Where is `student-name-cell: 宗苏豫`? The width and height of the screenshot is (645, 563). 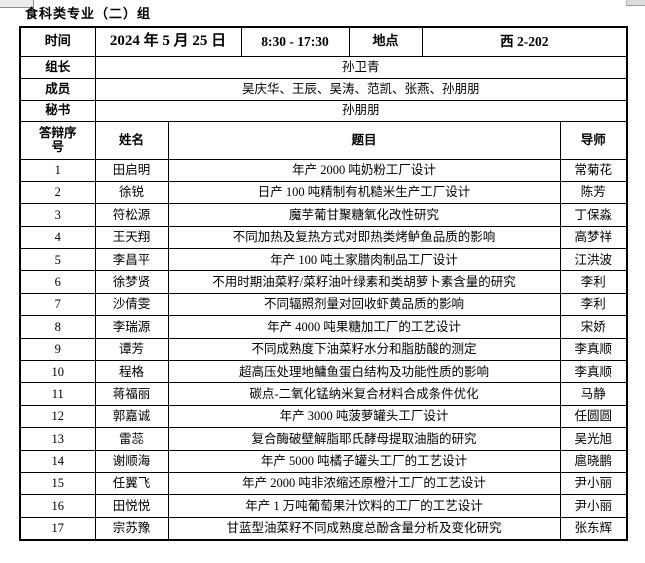
student-name-cell: 宗苏豫 is located at coordinates (131, 528).